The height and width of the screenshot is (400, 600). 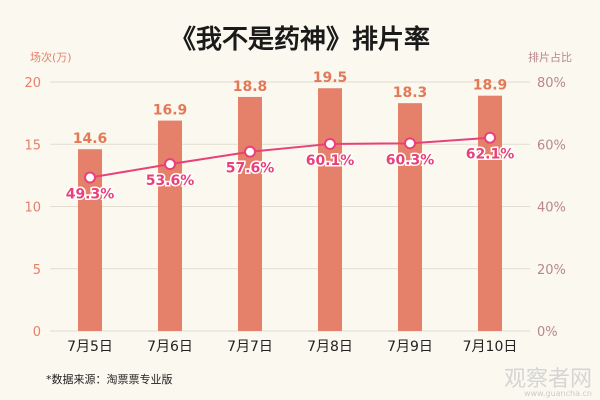 I want to click on left-axis-tick-label: 0, so click(x=37, y=332).